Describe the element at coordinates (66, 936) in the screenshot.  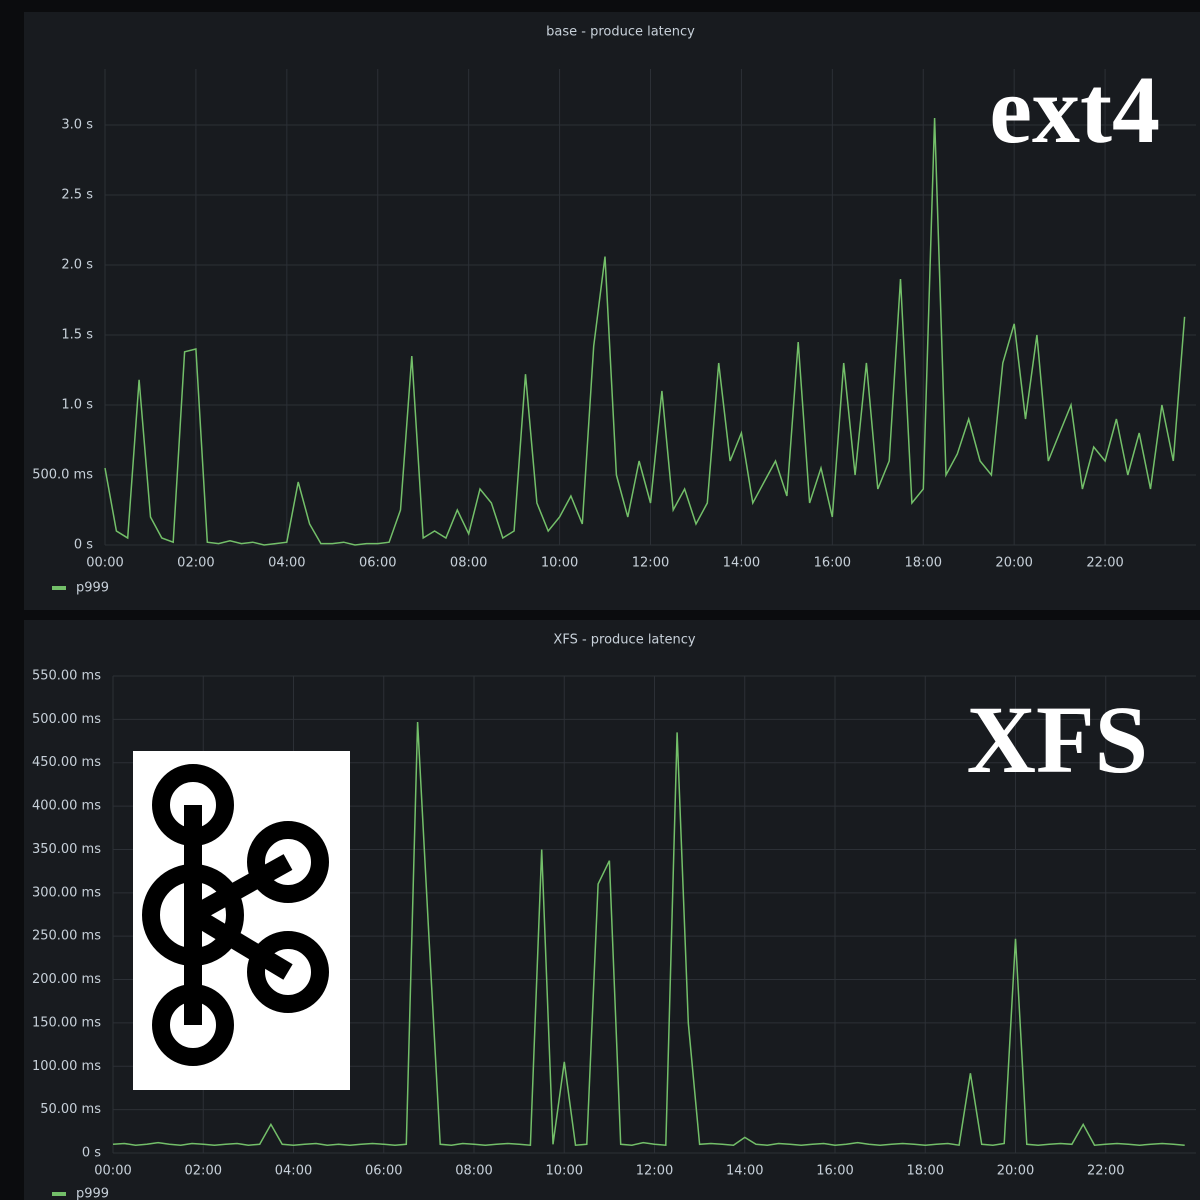
I see `y-tick-label: 250.00 ms` at that location.